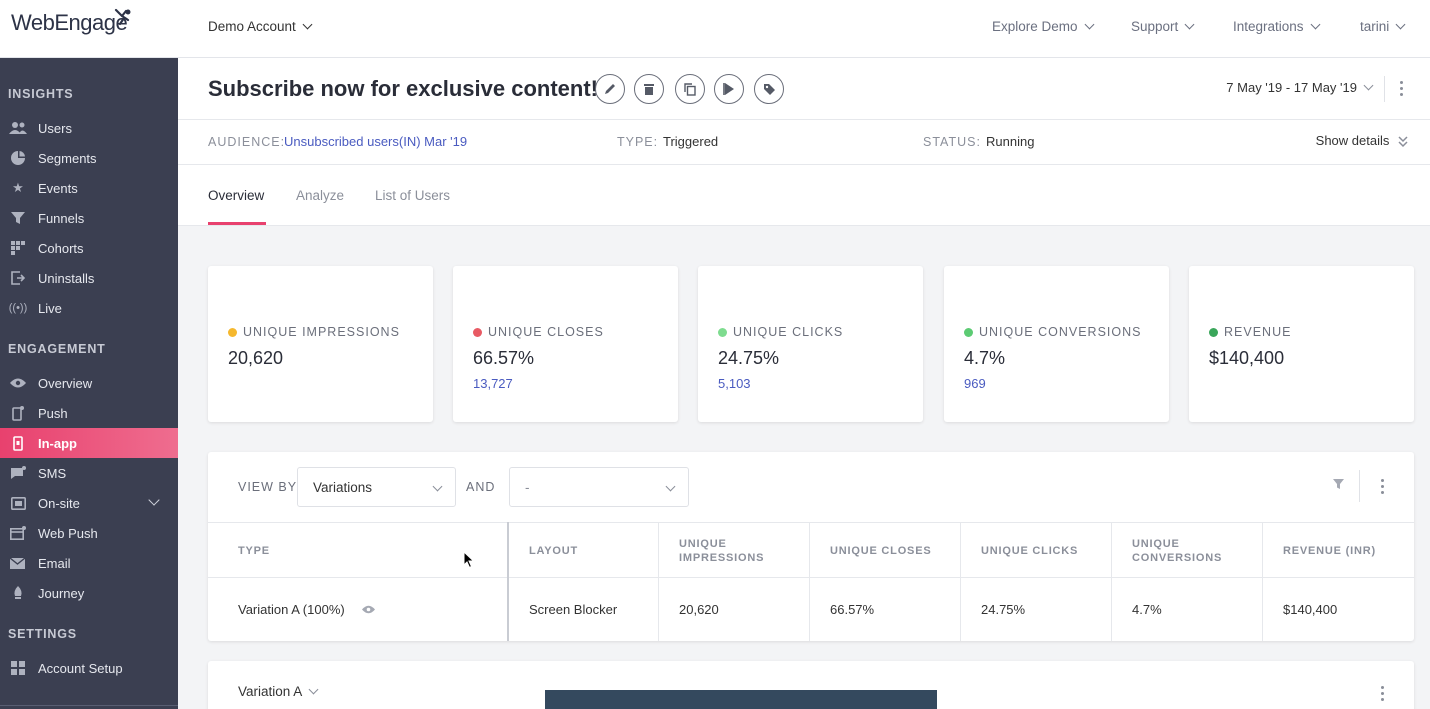 The width and height of the screenshot is (1430, 709). I want to click on stat-card-impressions: UNIQUE IMPRESSIONS 20,620, so click(320, 344).